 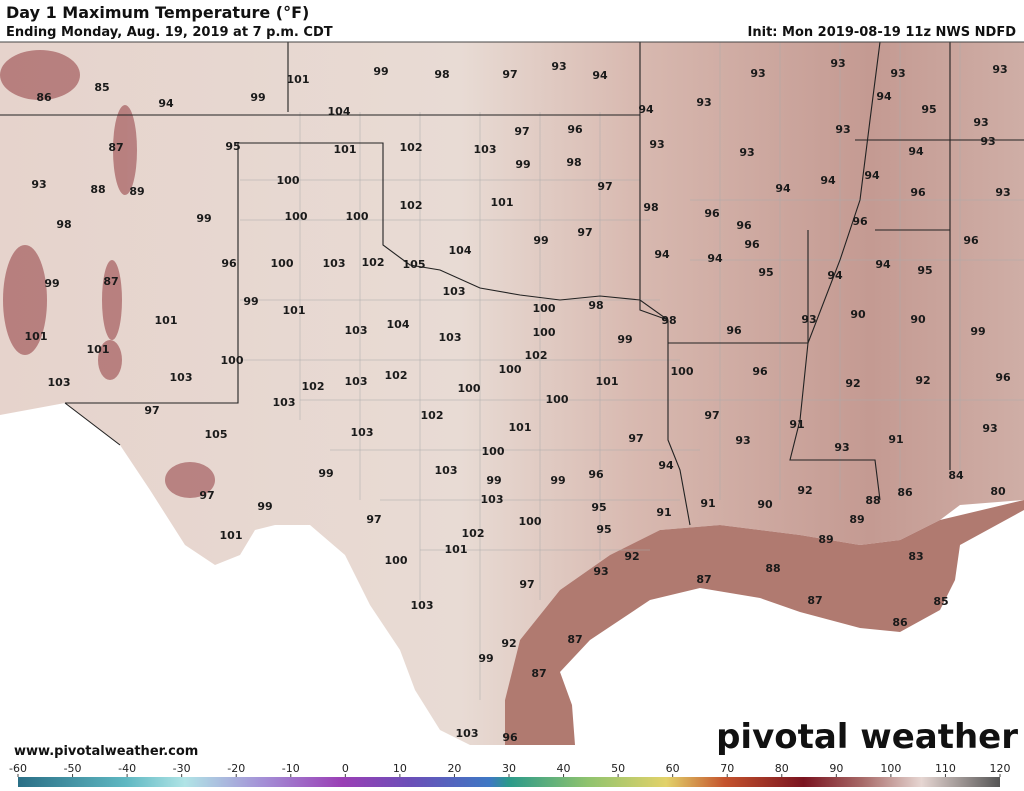 What do you see at coordinates (564, 768) in the screenshot?
I see `colorbar-tick-label: 40` at bounding box center [564, 768].